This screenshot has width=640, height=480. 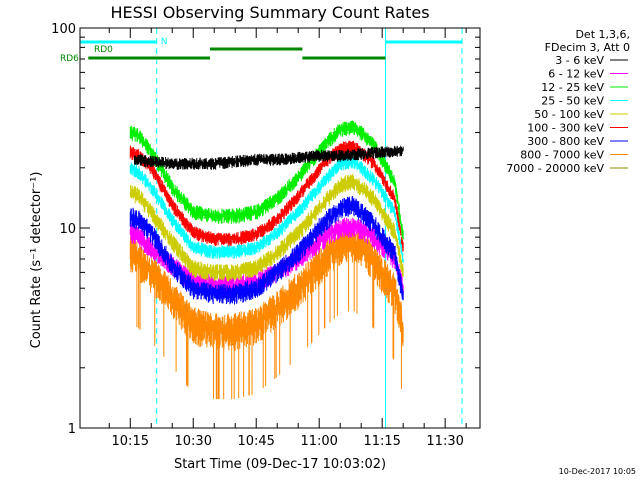 I want to click on flag-label-2: RD6, so click(x=69, y=59).